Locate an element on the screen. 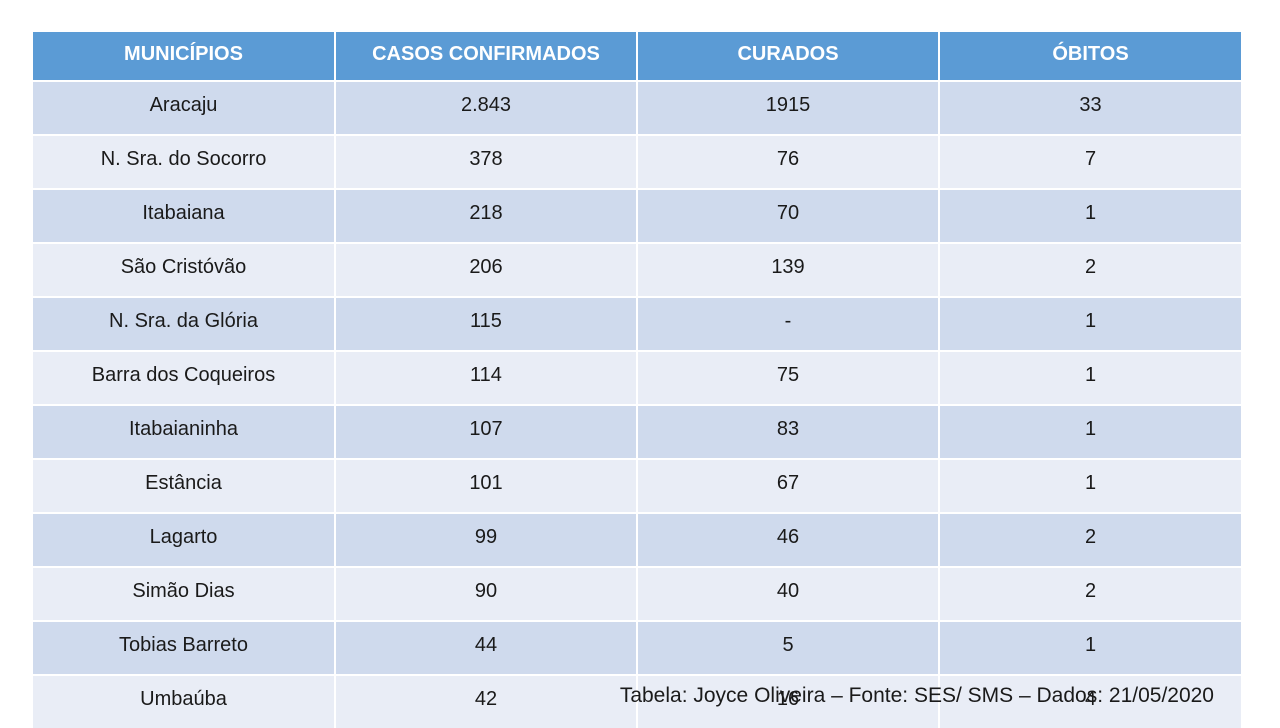 The image size is (1280, 728). header-curados: CURADOS is located at coordinates (788, 57).